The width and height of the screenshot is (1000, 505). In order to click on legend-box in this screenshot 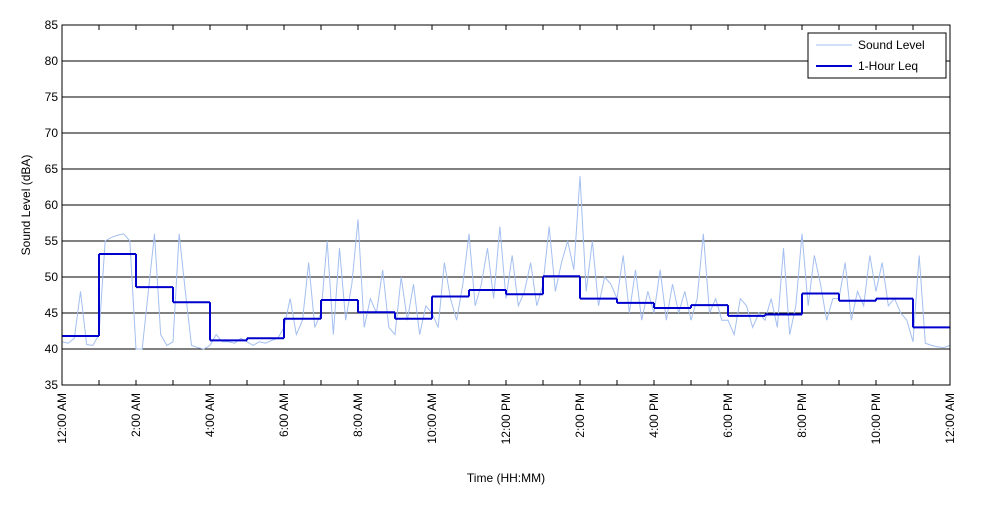, I will do `click(877, 55)`.